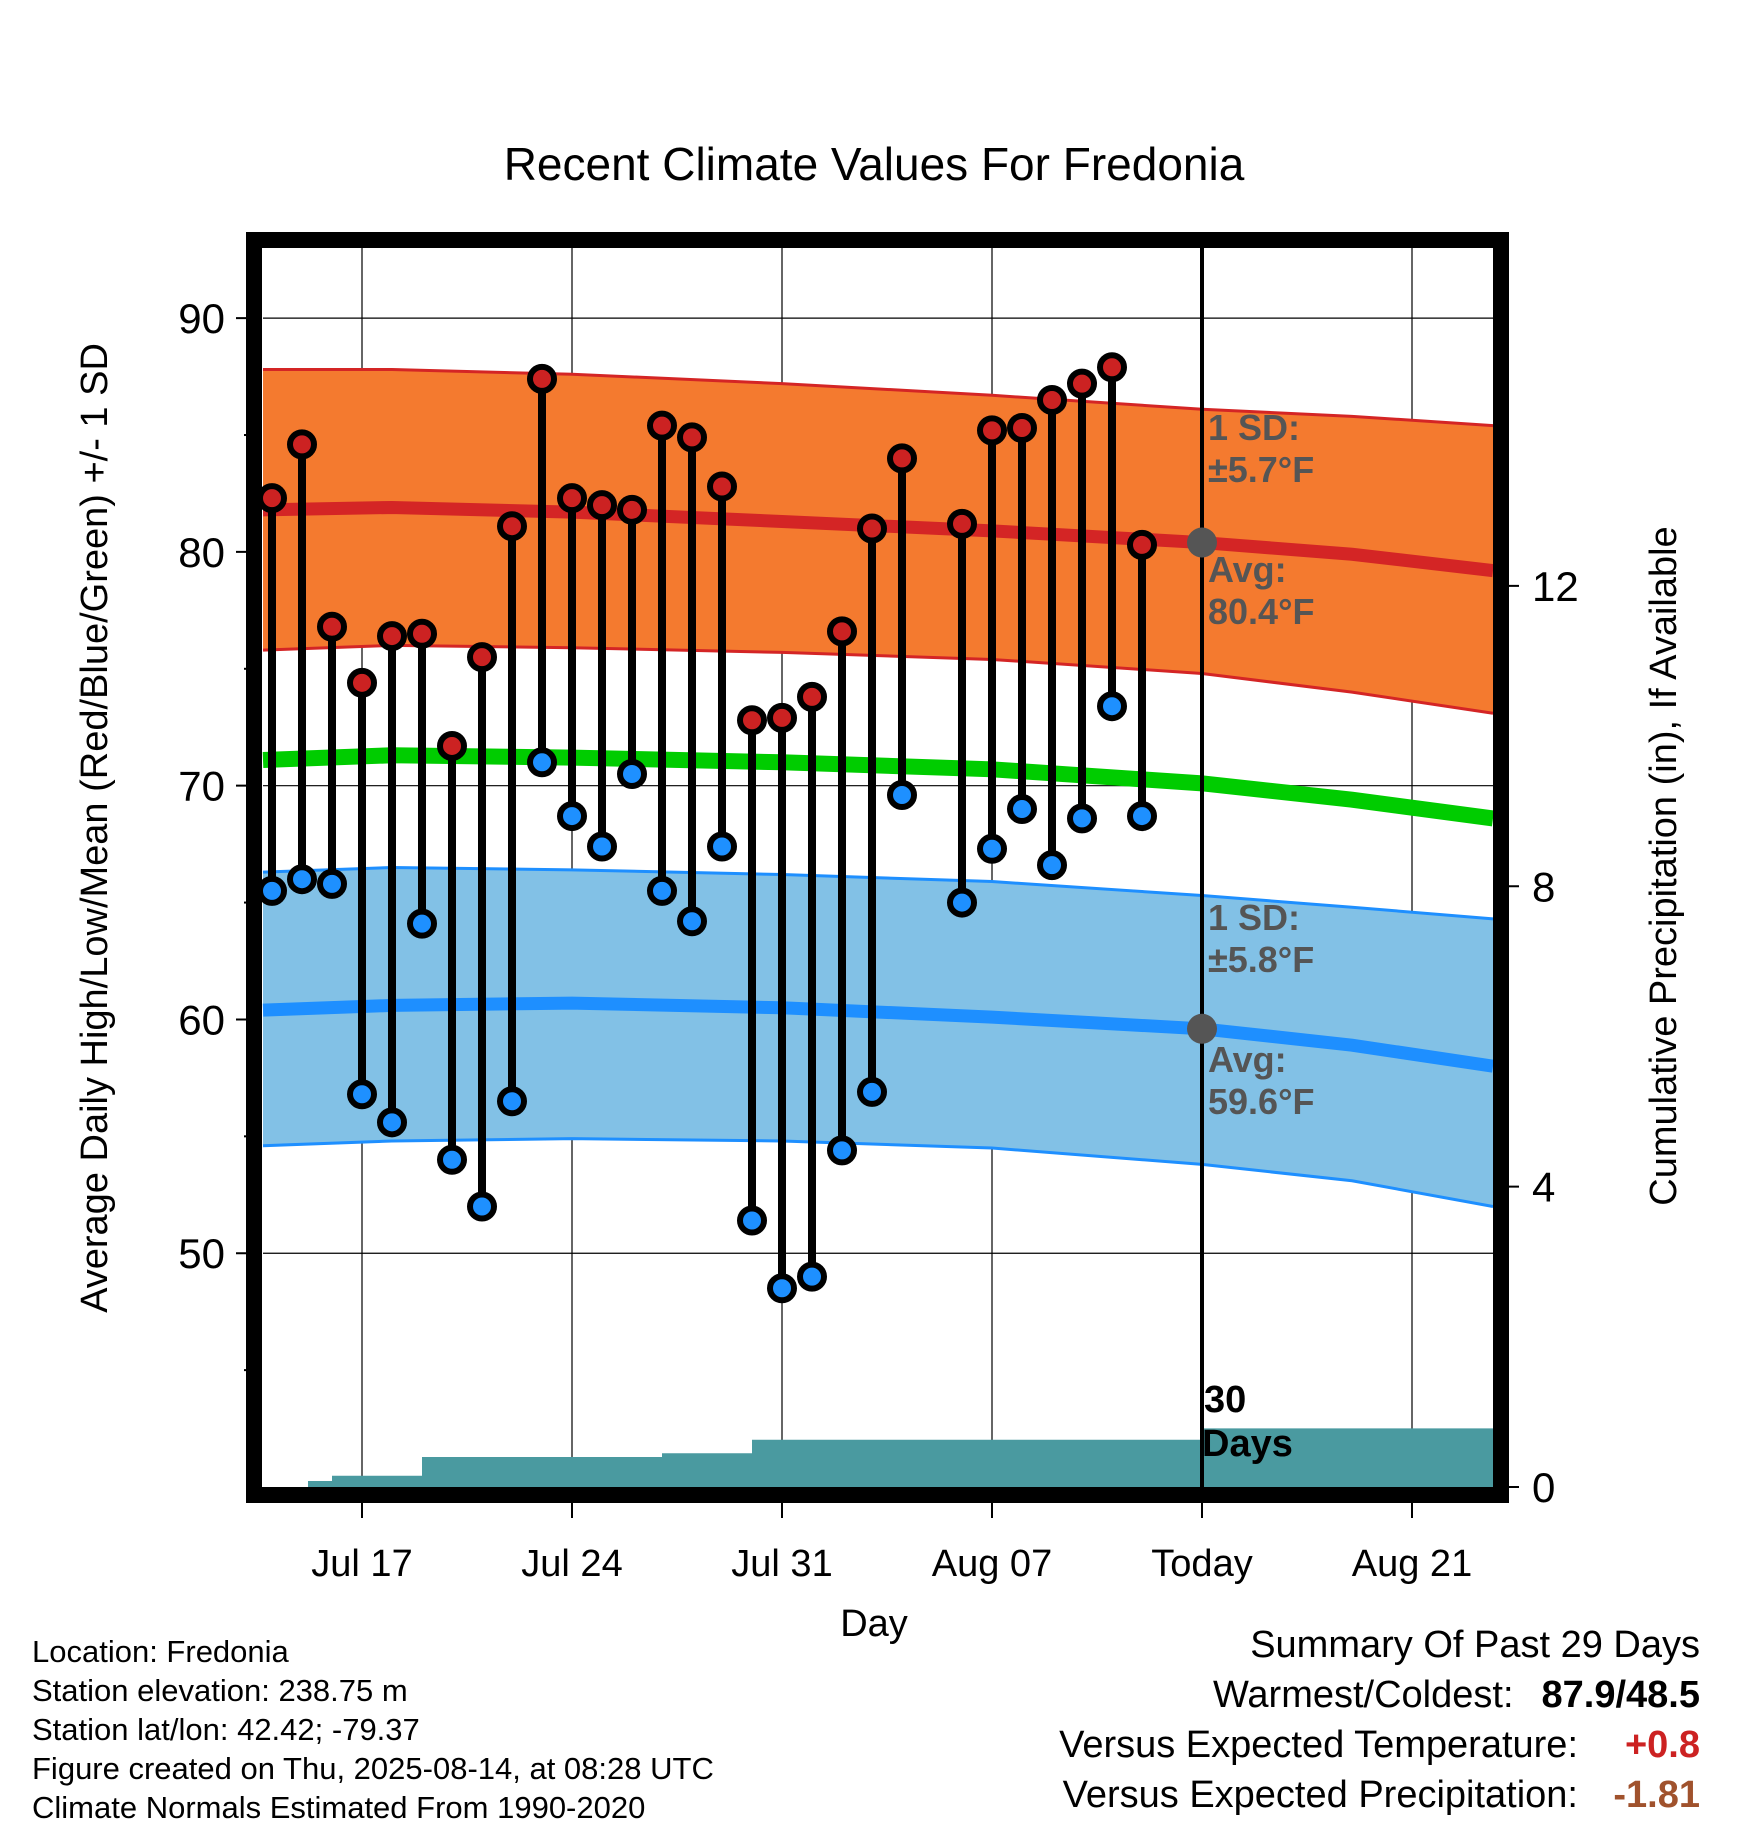  I want to click on precip-days-number: 30, so click(1225, 1400).